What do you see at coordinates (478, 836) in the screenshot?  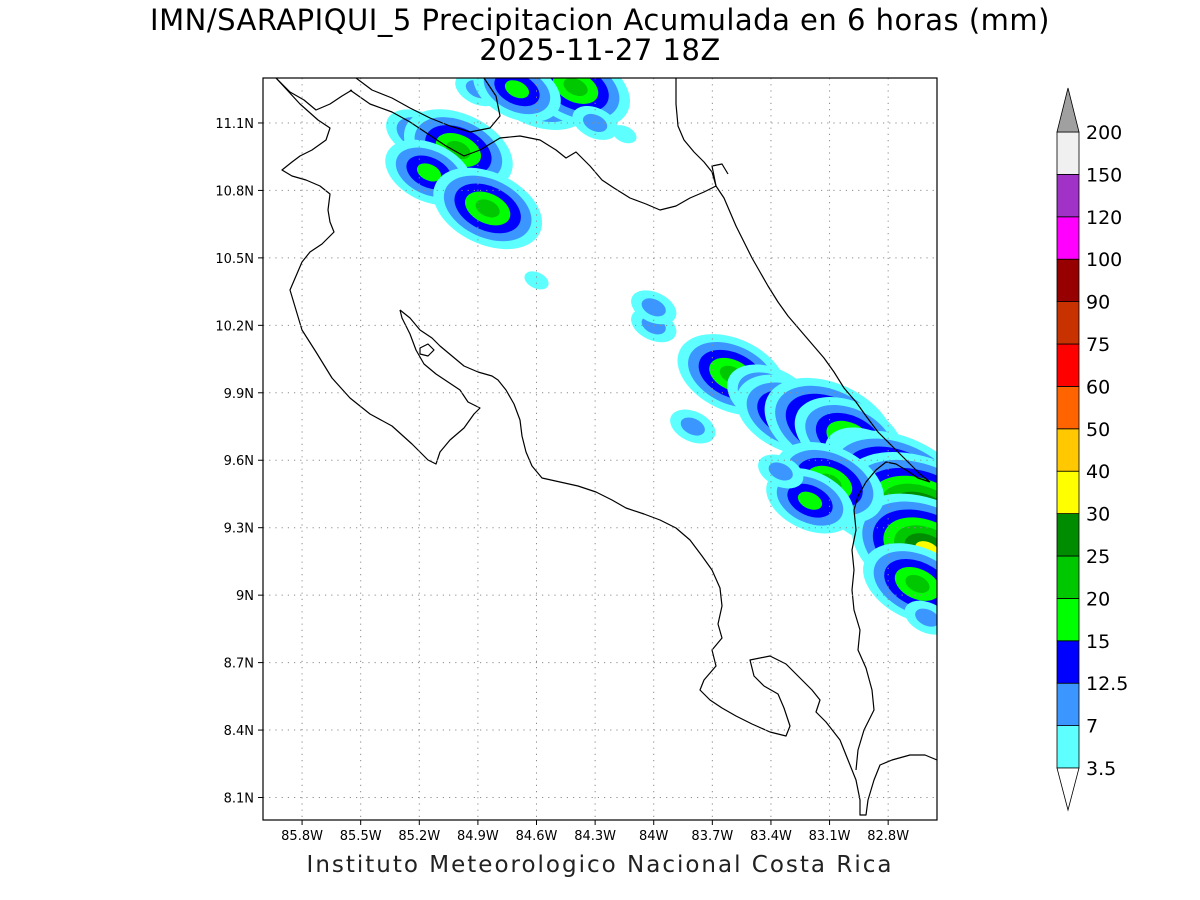 I see `lon-tick-label: 84.9W` at bounding box center [478, 836].